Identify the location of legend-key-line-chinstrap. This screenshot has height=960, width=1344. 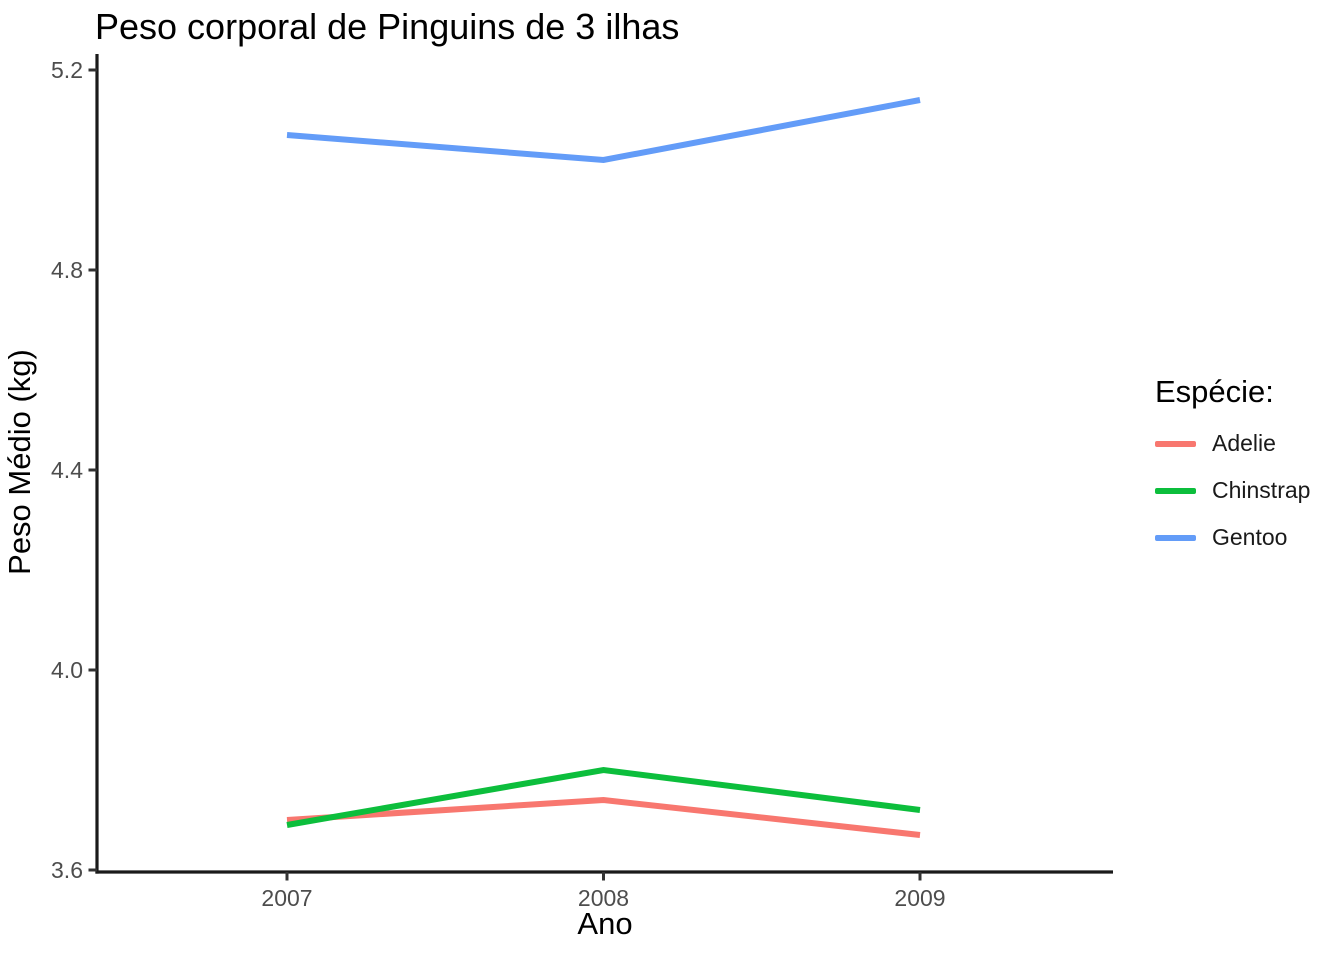
(1175, 490).